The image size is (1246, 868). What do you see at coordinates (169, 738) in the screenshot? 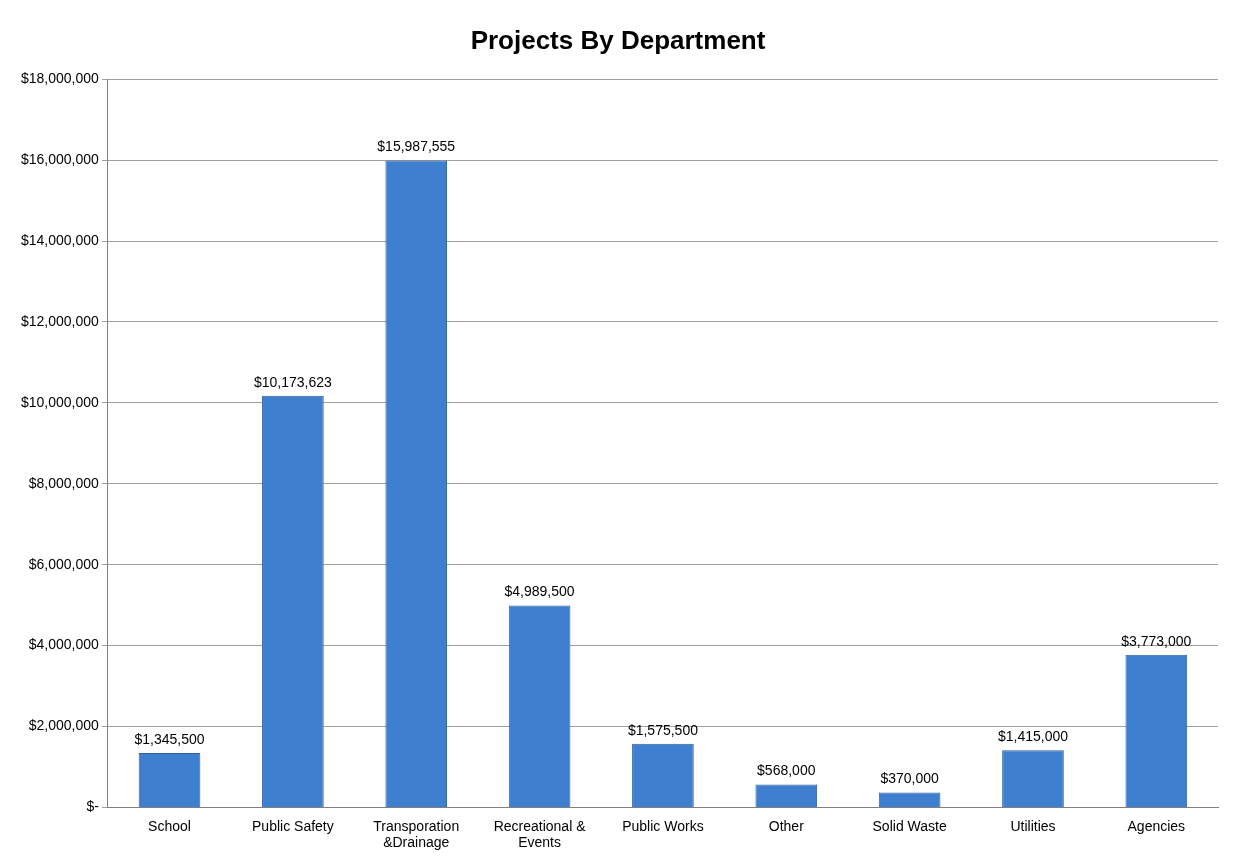
I see `data-label: $1,345,500` at bounding box center [169, 738].